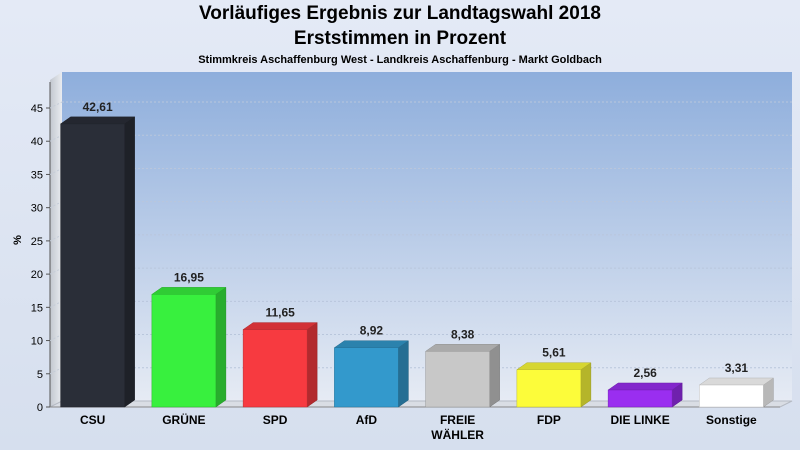 The height and width of the screenshot is (450, 800). What do you see at coordinates (37, 342) in the screenshot?
I see `y-tick-label: 10` at bounding box center [37, 342].